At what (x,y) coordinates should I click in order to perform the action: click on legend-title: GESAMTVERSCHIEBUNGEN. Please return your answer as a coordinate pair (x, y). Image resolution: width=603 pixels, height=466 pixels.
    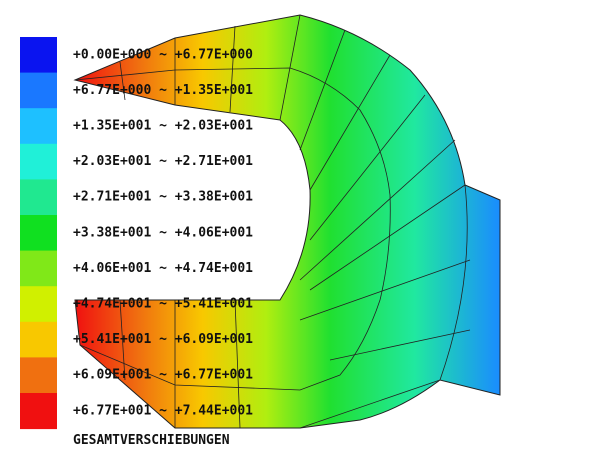
    Looking at the image, I should click on (151, 440).